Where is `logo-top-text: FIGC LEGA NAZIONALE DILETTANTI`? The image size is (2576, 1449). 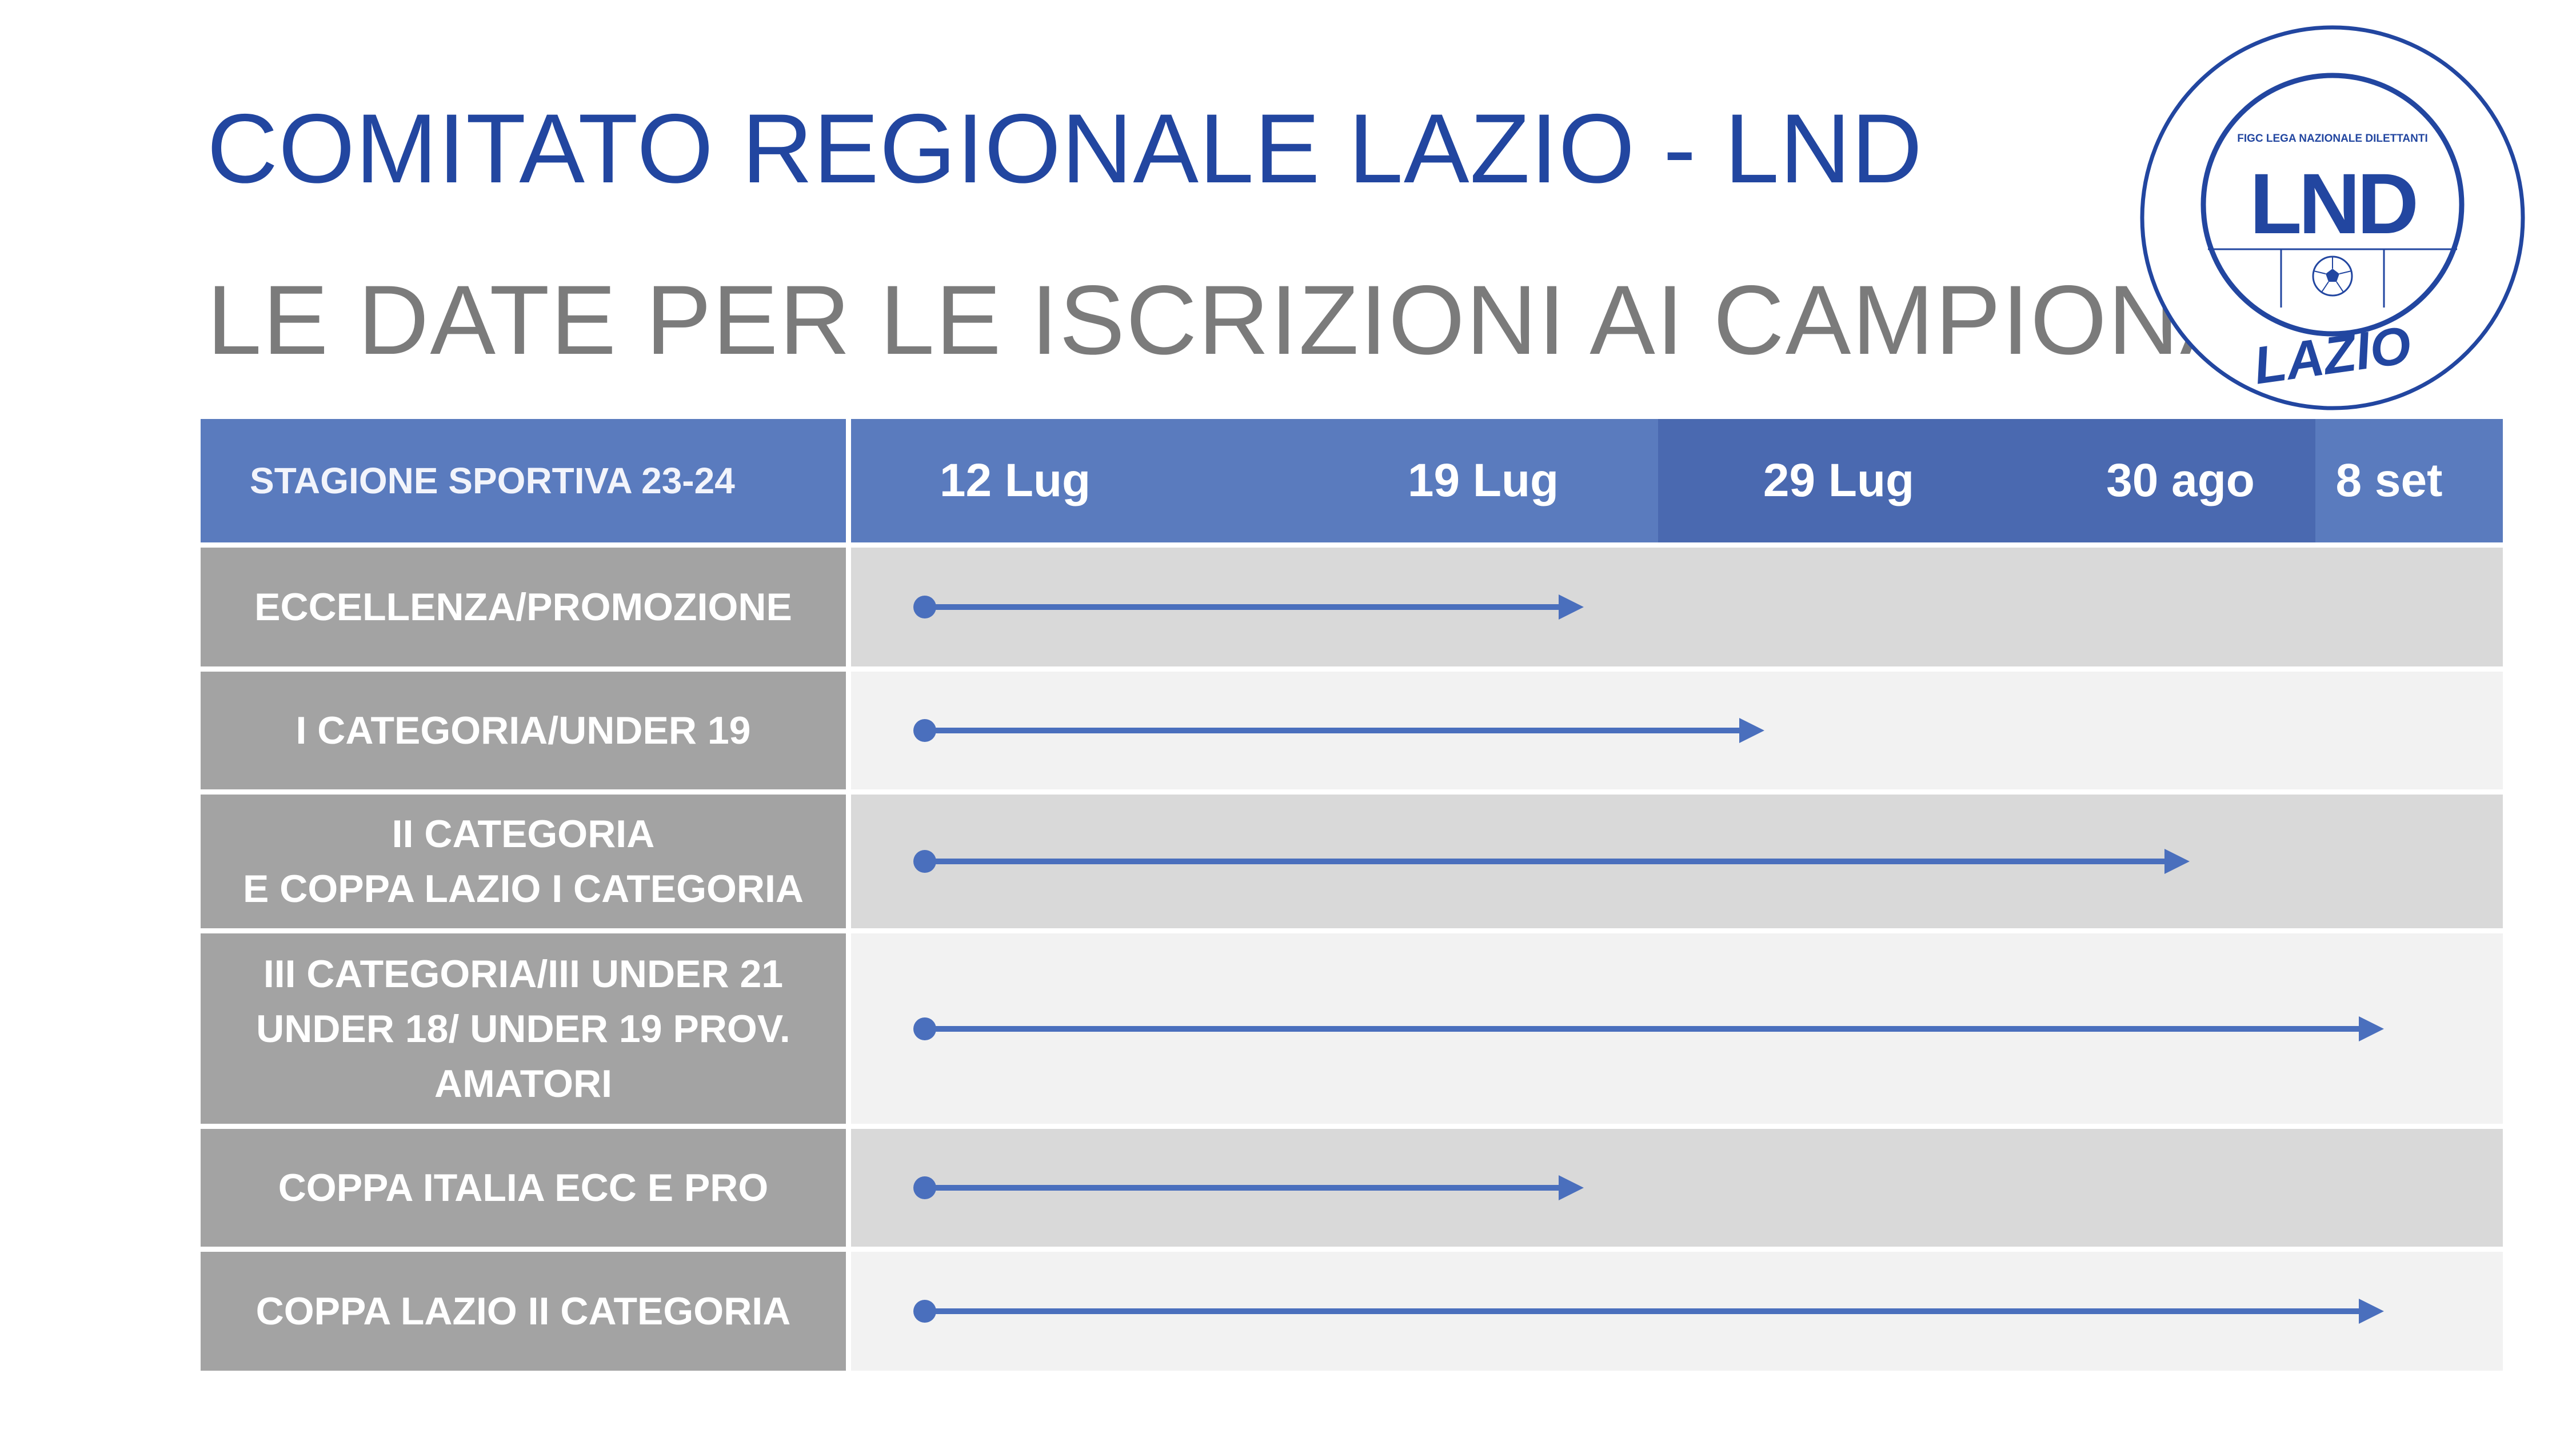
logo-top-text: FIGC LEGA NAZIONALE DILETTANTI is located at coordinates (2332, 139).